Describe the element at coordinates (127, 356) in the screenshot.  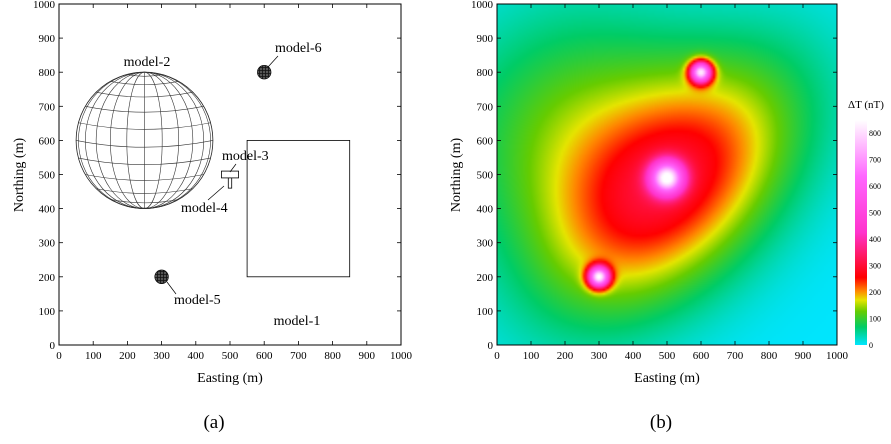
I see `panel-a-x-tick-label: 200` at that location.